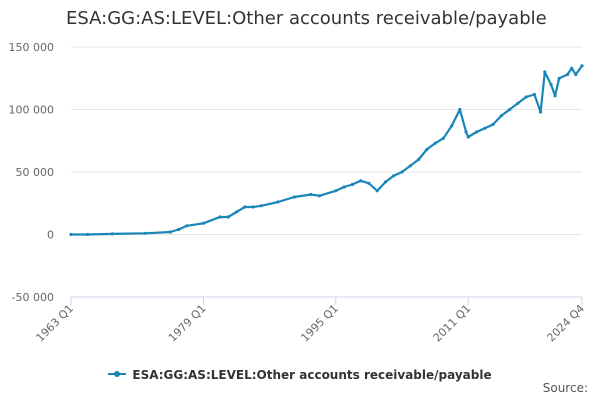 The image size is (600, 400). What do you see at coordinates (566, 323) in the screenshot?
I see `x-tick-label: 2024 Q4` at bounding box center [566, 323].